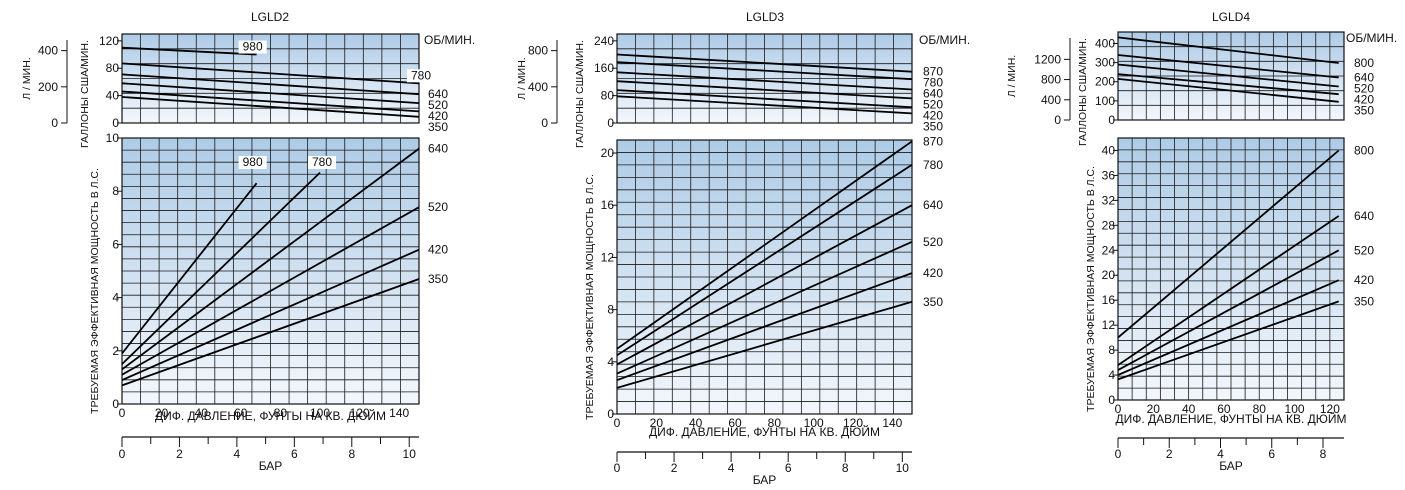  Describe the element at coordinates (281, 413) in the screenshot. I see `x-tick-label: 80` at that location.